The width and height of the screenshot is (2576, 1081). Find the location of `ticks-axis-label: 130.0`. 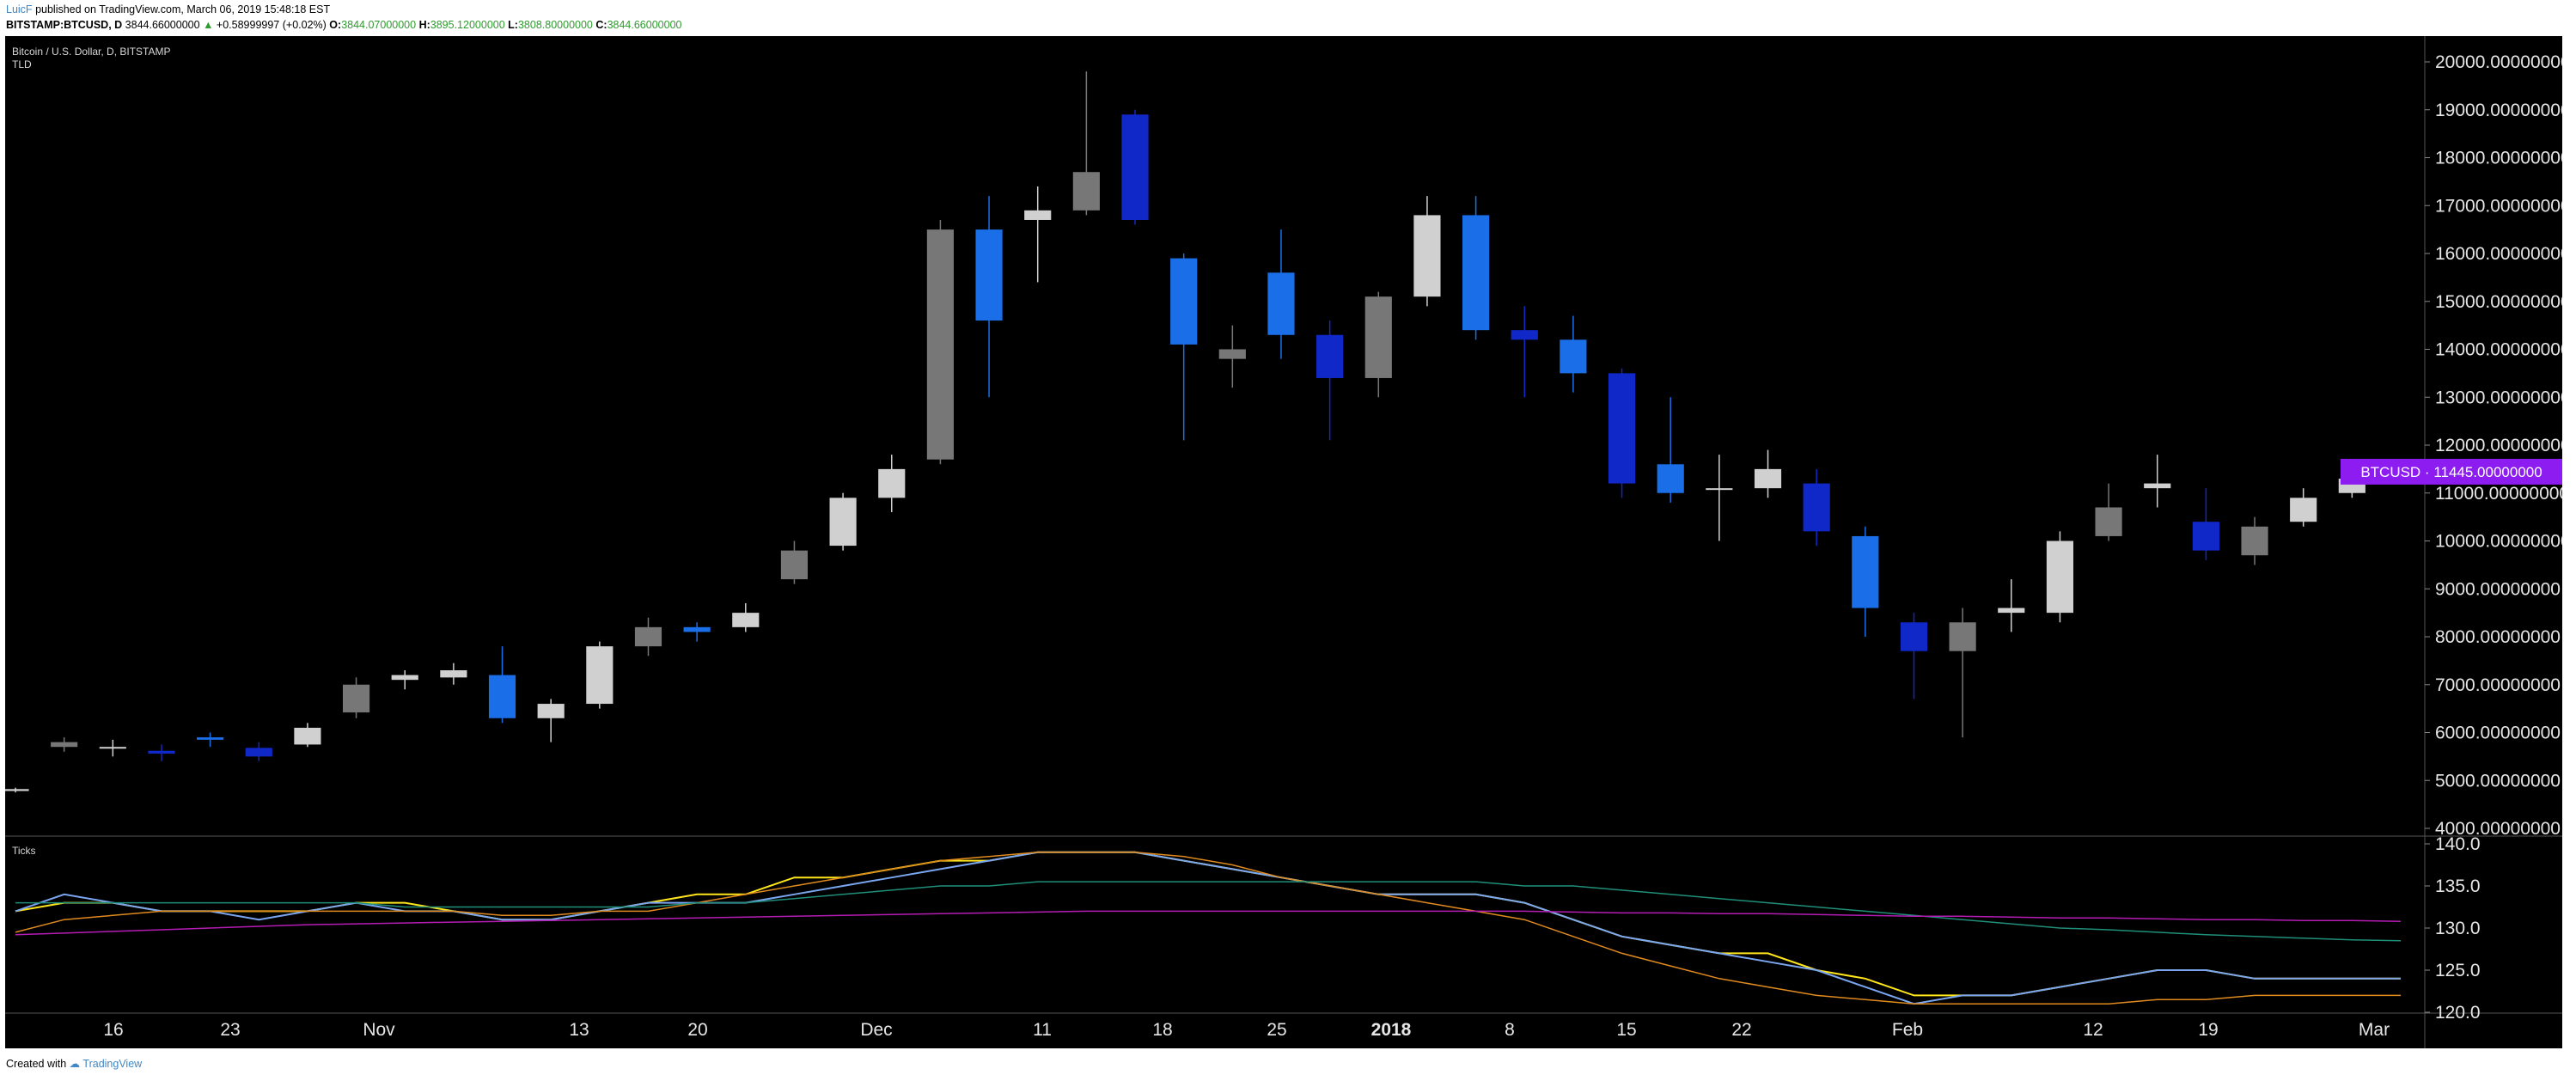

ticks-axis-label: 130.0 is located at coordinates (2458, 928).